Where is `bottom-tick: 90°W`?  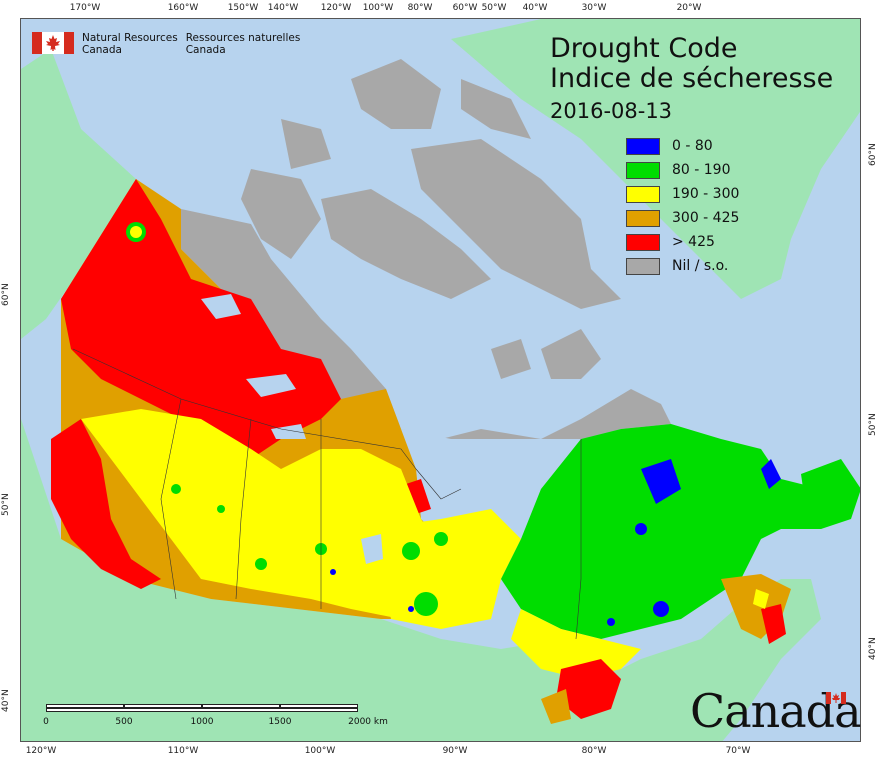 bottom-tick: 90°W is located at coordinates (455, 751).